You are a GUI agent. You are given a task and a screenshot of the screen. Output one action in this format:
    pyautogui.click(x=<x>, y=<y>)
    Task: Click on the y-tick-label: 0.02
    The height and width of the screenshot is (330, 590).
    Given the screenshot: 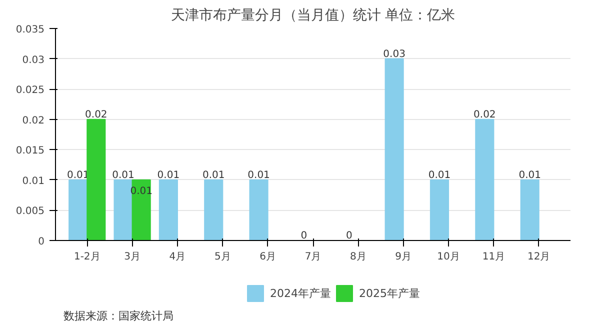 What is the action you would take?
    pyautogui.click(x=33, y=120)
    